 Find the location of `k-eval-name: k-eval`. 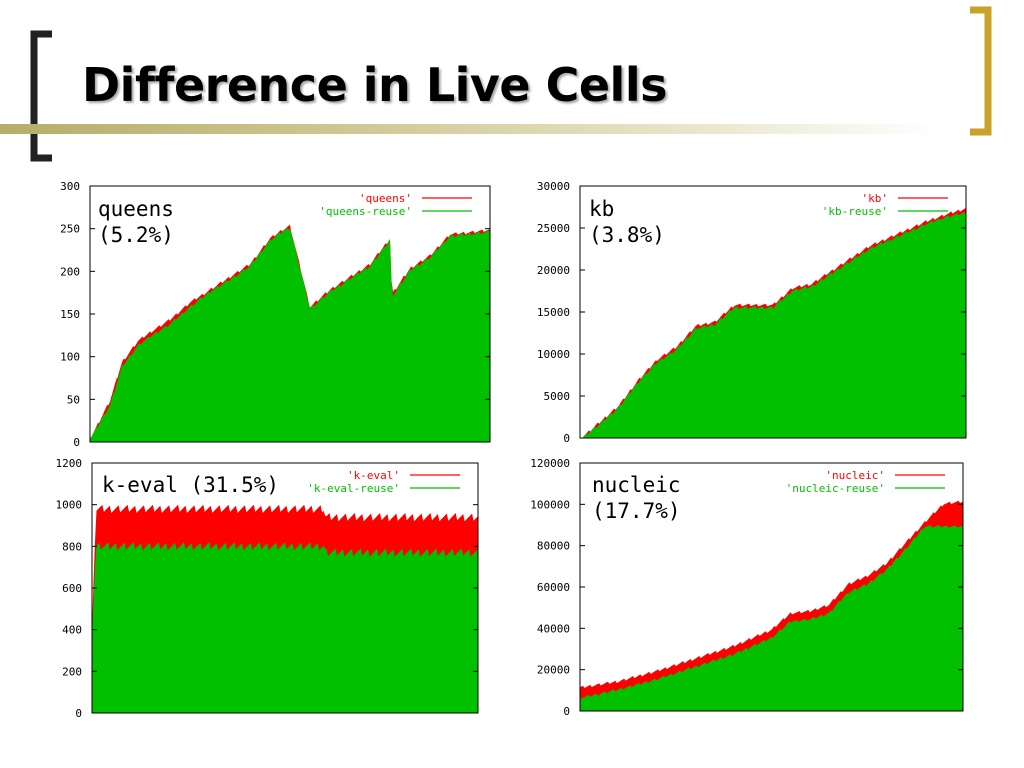

k-eval-name: k-eval is located at coordinates (140, 485).